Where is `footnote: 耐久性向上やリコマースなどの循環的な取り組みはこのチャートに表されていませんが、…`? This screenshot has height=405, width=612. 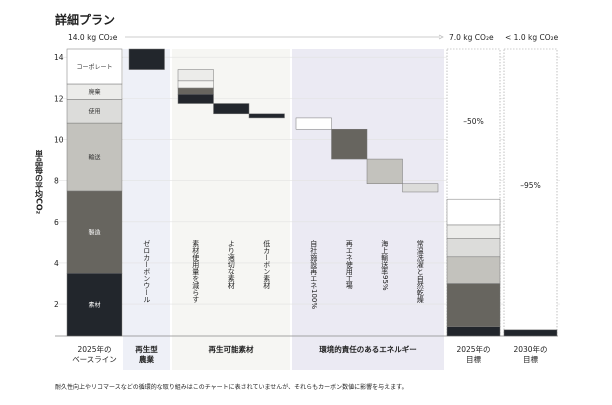
footnote: 耐久性向上やリコマースなどの循環的な取り組みはこのチャートに表されていませんが、… is located at coordinates (231, 387).